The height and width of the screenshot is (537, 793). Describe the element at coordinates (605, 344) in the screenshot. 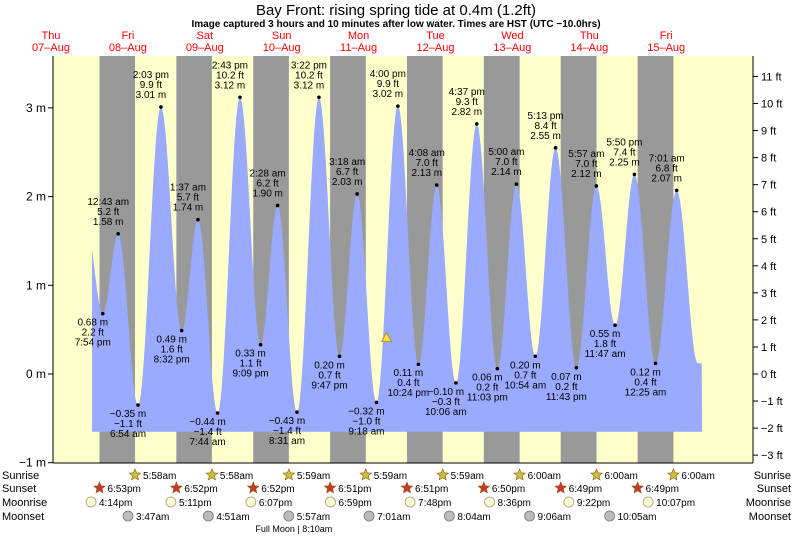

I see `tide-label: 1.8 ft` at that location.